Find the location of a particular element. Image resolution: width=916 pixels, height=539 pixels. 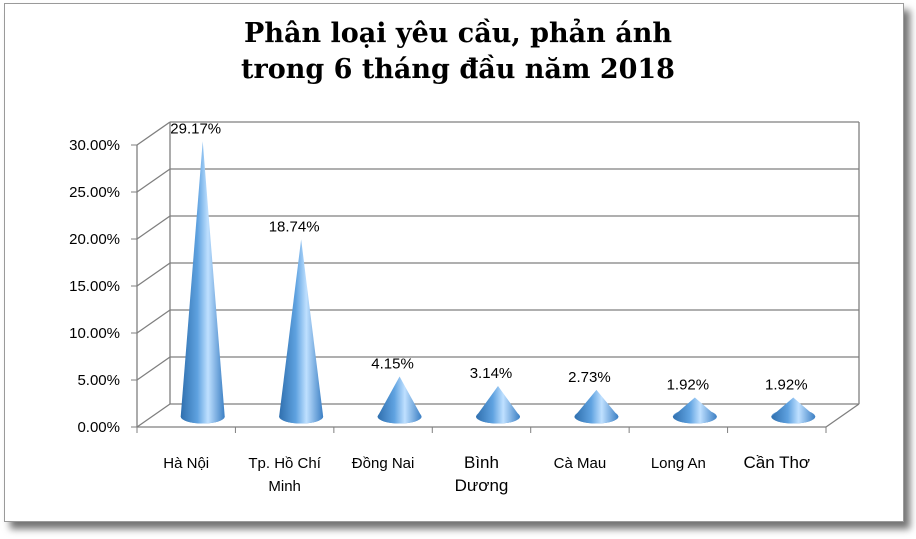

data-label: 18.74% is located at coordinates (294, 226).